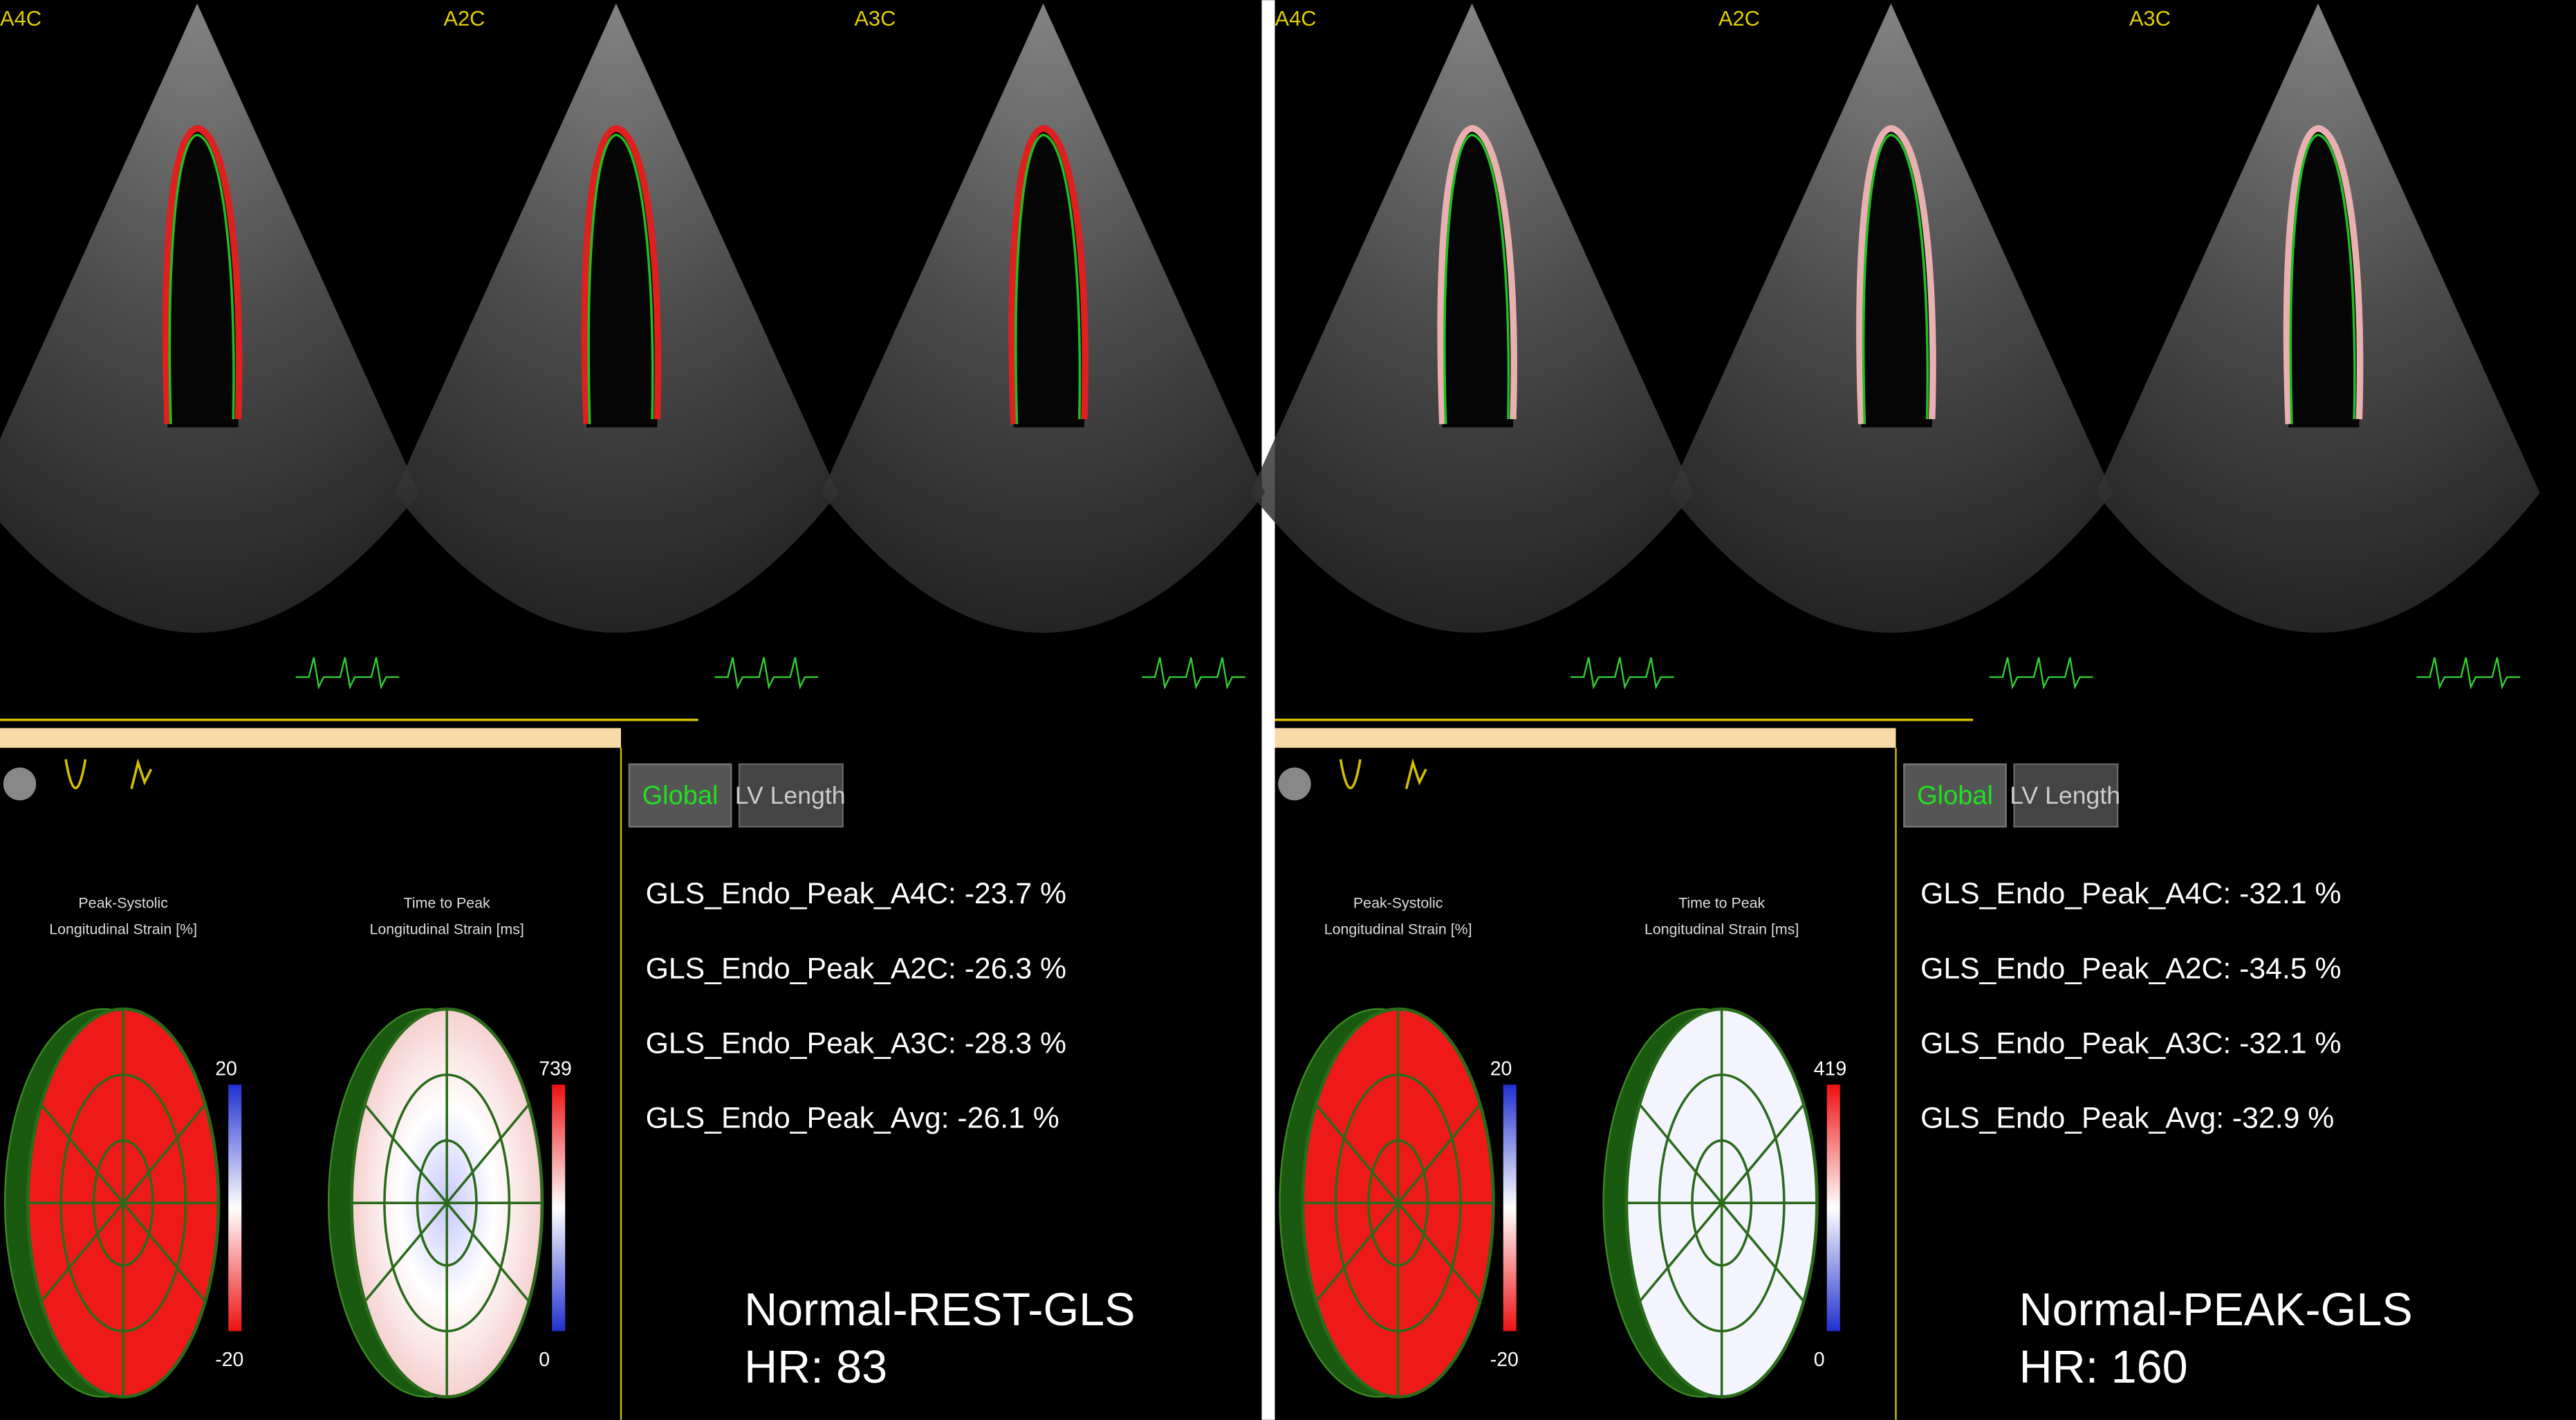 The image size is (2576, 1420). I want to click on gls-measurement: GLS_Endo_Peak_A2C: -34.5 %, so click(2130, 968).